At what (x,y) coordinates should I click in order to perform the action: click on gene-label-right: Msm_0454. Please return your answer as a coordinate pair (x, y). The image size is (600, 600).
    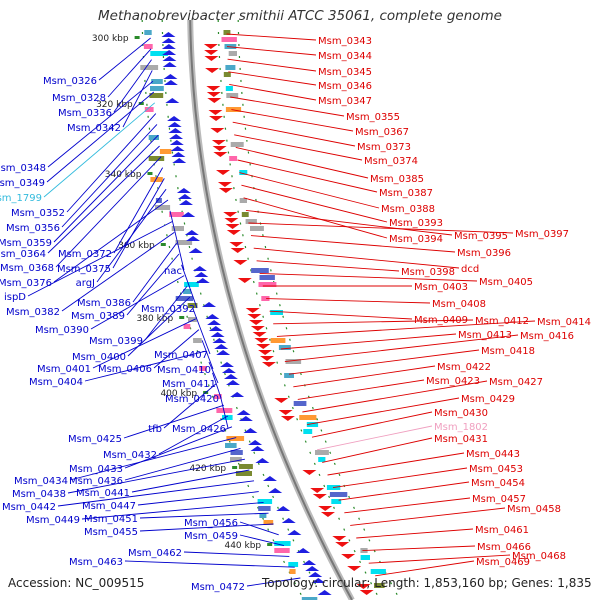
    Looking at the image, I should click on (498, 483).